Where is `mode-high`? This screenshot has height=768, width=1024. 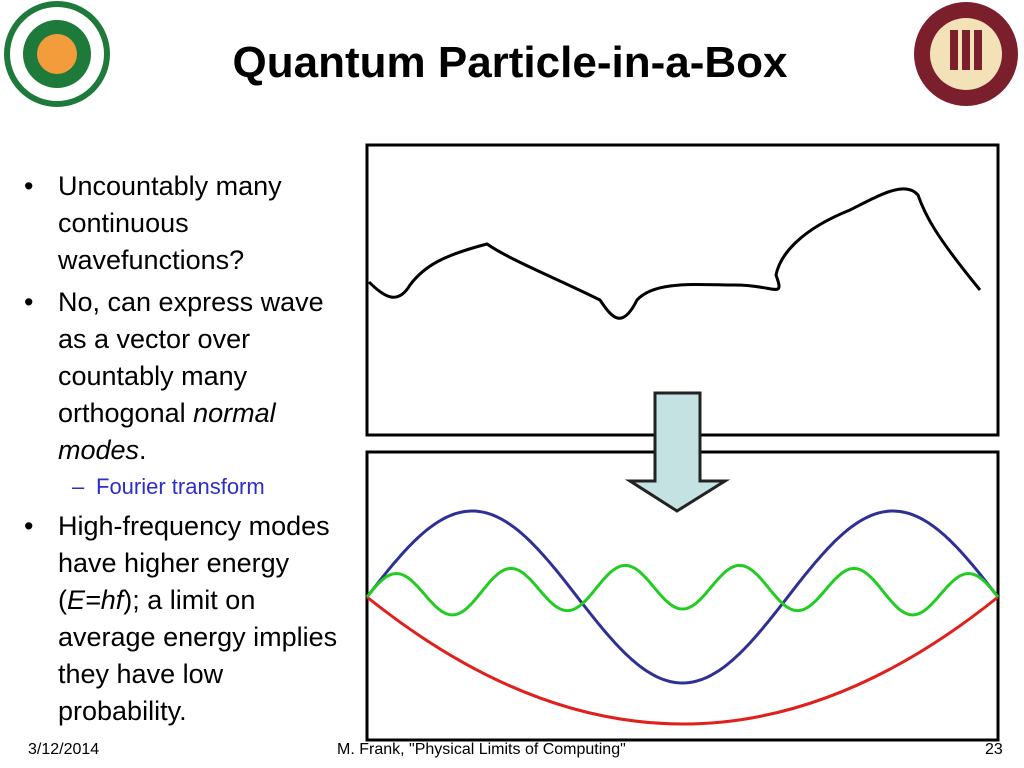 mode-high is located at coordinates (682, 590).